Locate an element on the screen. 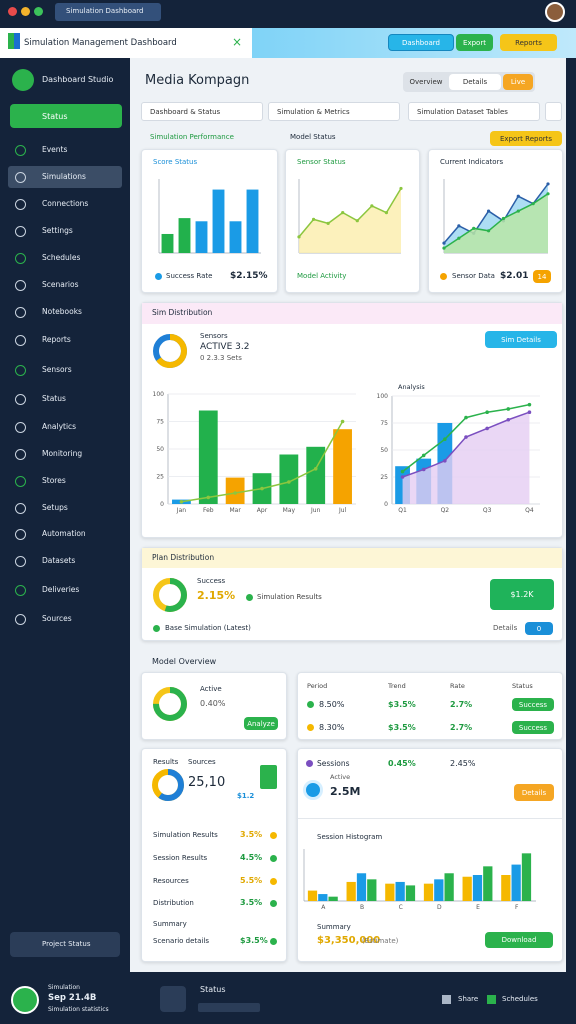 The height and width of the screenshot is (1024, 576). button: Export is located at coordinates (474, 42).